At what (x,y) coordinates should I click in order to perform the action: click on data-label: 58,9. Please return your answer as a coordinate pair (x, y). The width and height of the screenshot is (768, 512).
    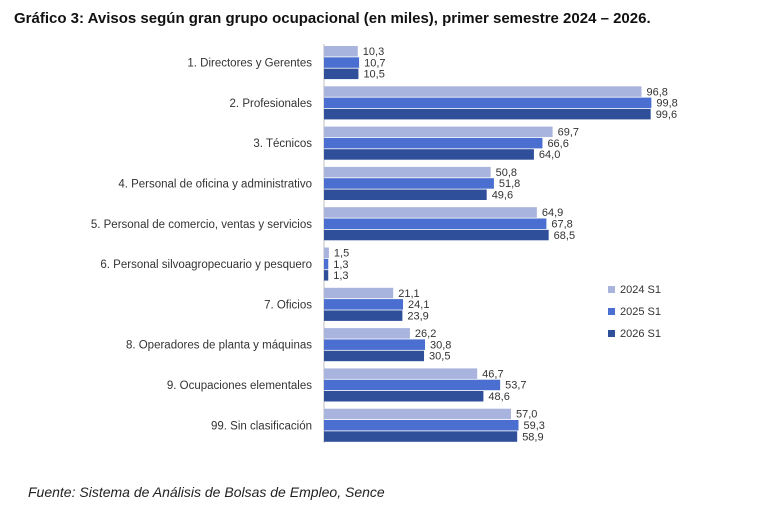
    Looking at the image, I should click on (532, 437).